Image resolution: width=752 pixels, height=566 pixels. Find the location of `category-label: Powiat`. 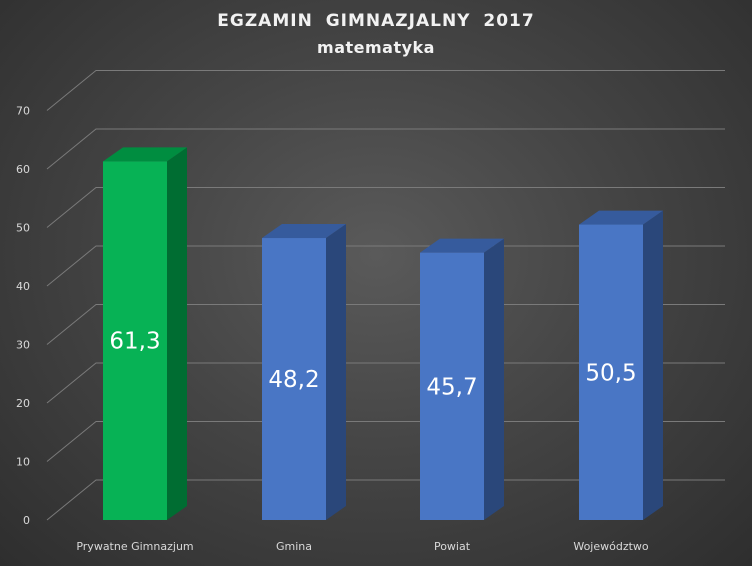

category-label: Powiat is located at coordinates (452, 546).